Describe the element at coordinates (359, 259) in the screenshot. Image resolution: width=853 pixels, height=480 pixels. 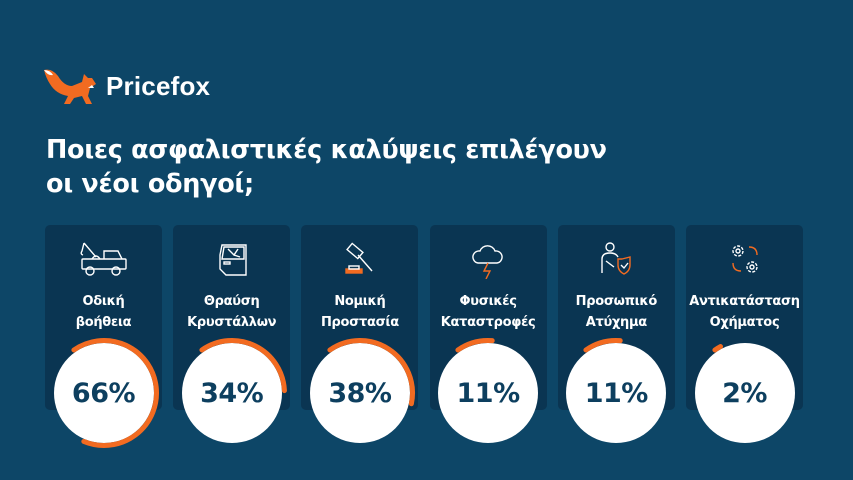
I see `gavel-icon` at that location.